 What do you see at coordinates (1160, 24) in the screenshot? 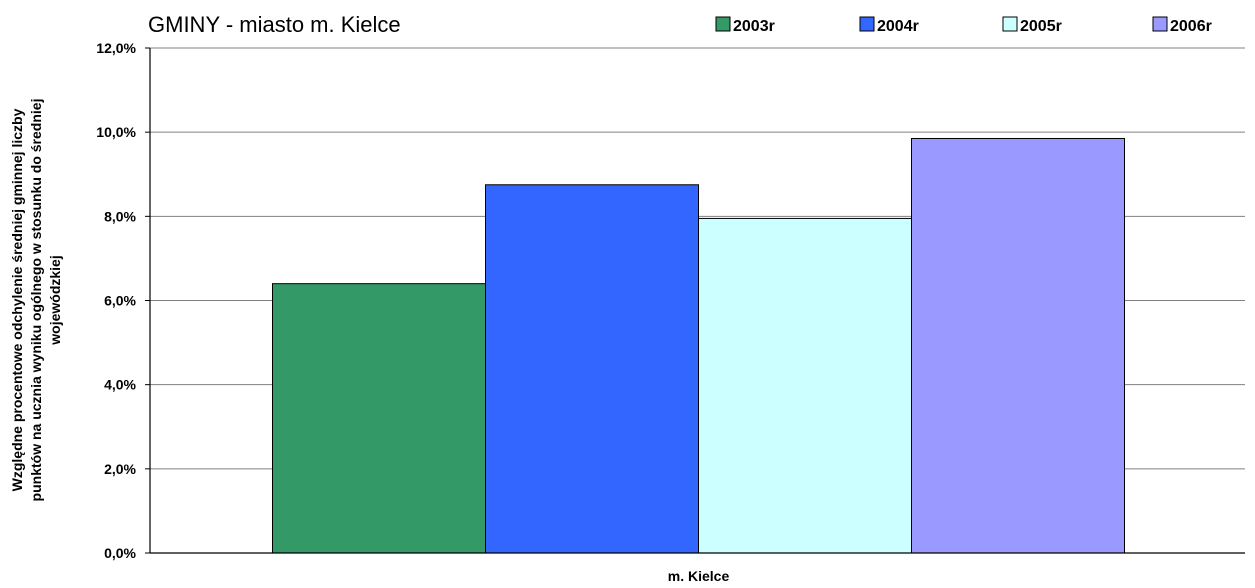
I see `legend-swatch-2006r` at bounding box center [1160, 24].